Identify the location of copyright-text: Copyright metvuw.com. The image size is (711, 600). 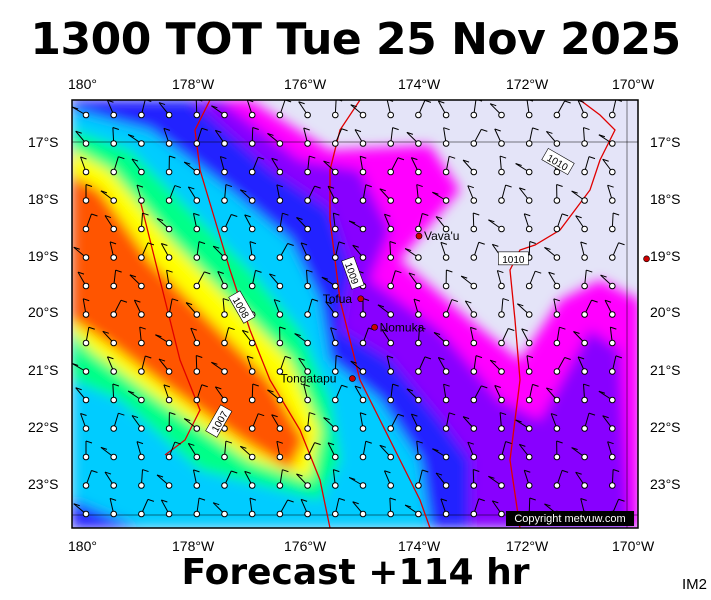
(569, 519).